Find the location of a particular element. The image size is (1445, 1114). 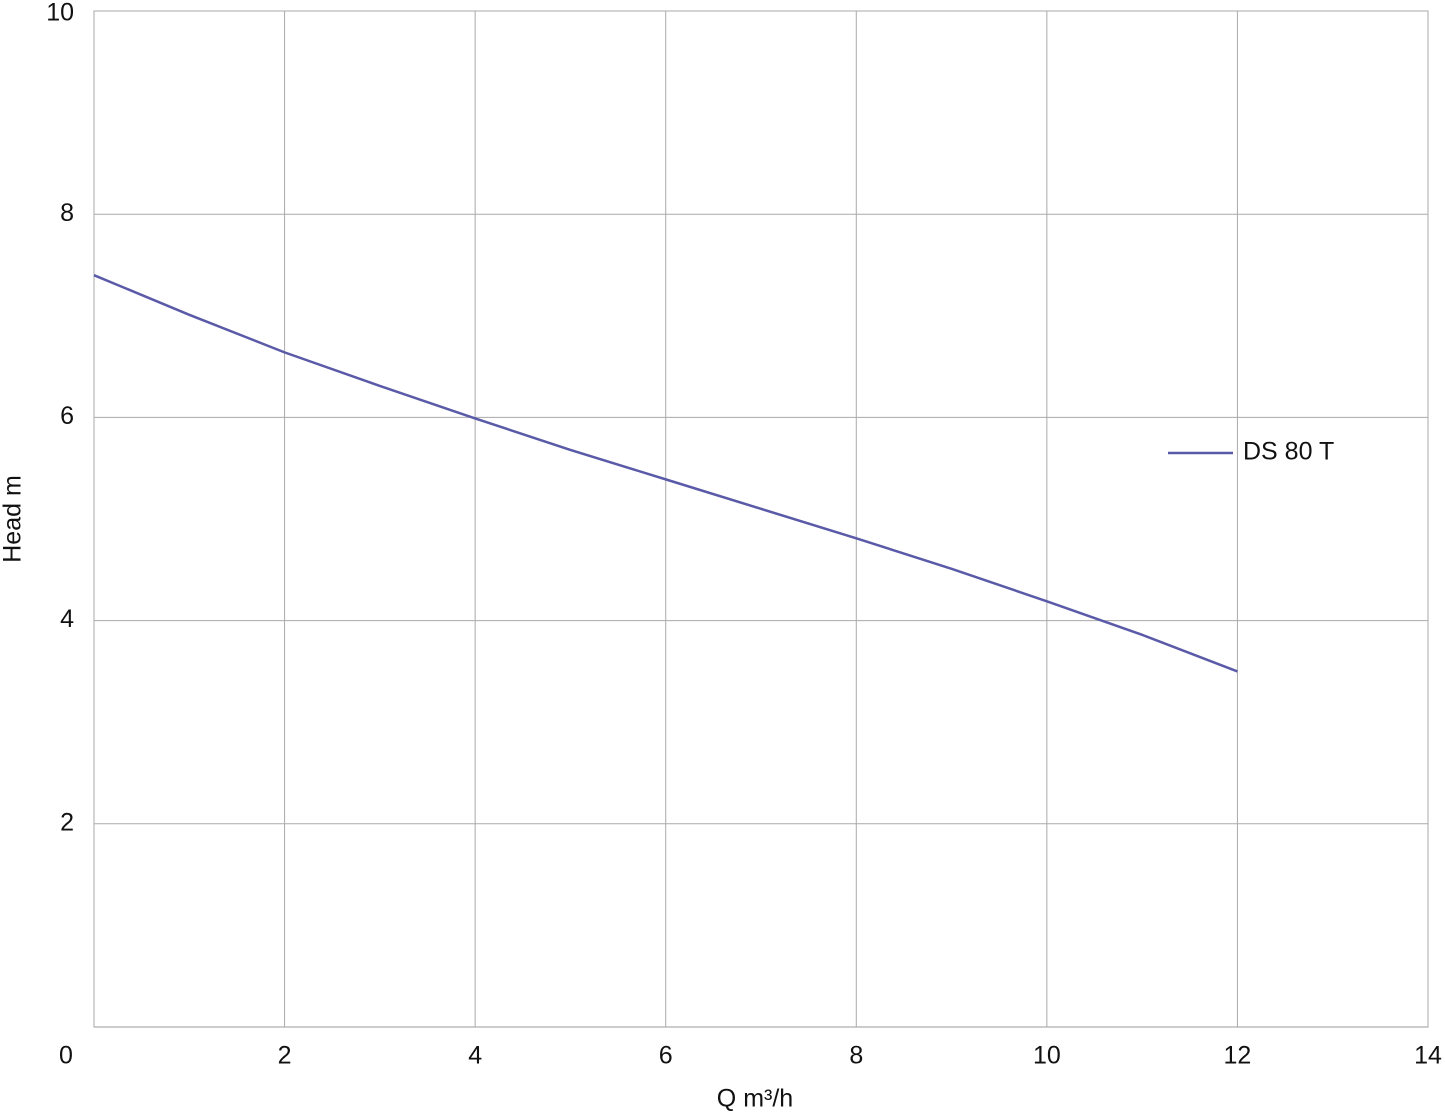

x-tick-label: 8 is located at coordinates (856, 1056).